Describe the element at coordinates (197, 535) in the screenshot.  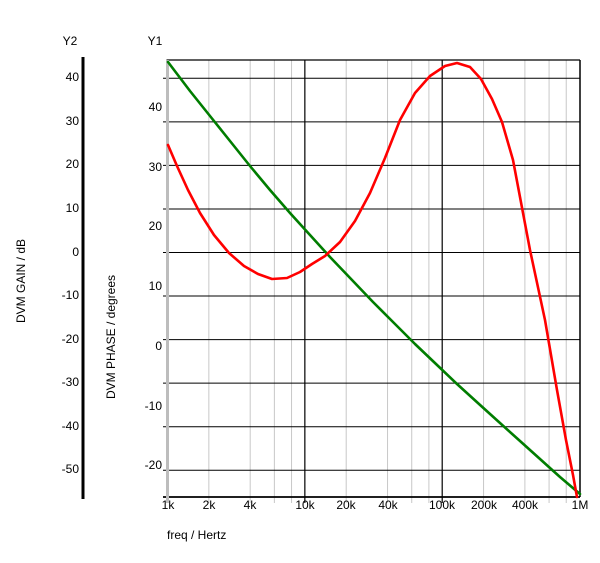
I see `x-axis-title: freq / Hertz` at that location.